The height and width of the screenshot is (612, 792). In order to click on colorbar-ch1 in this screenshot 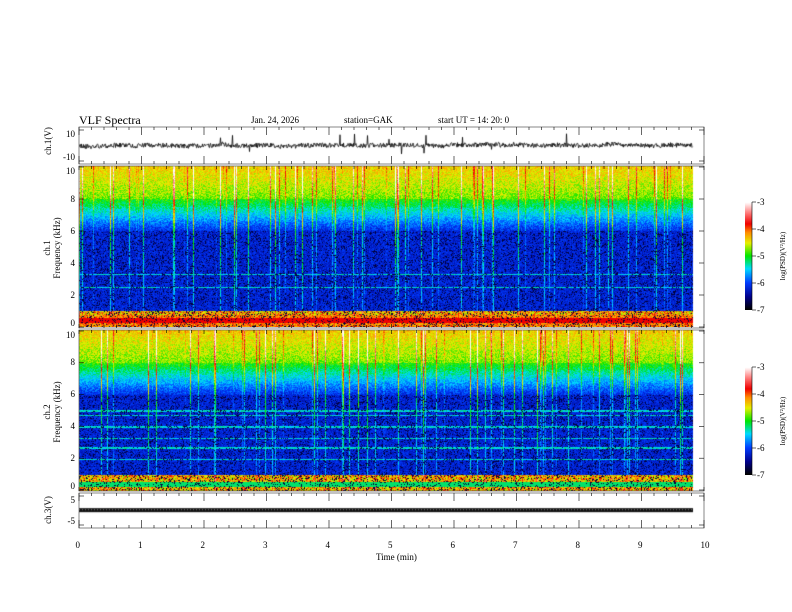, I will do `click(748, 256)`.